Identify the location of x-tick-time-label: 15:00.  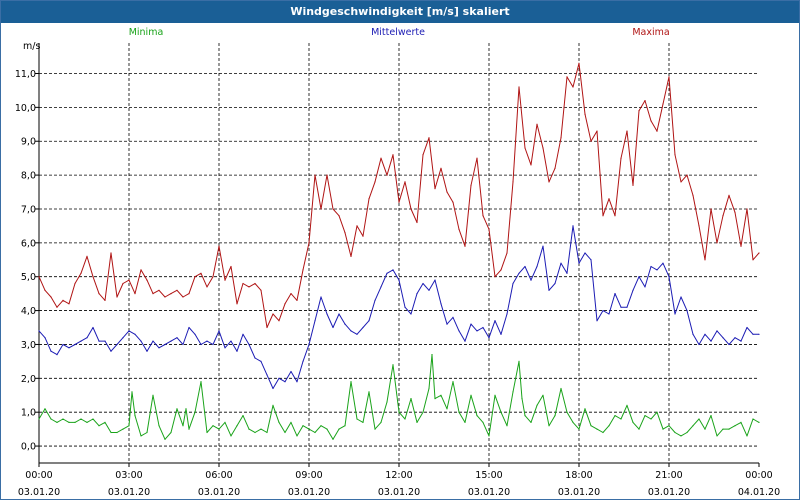
(488, 475).